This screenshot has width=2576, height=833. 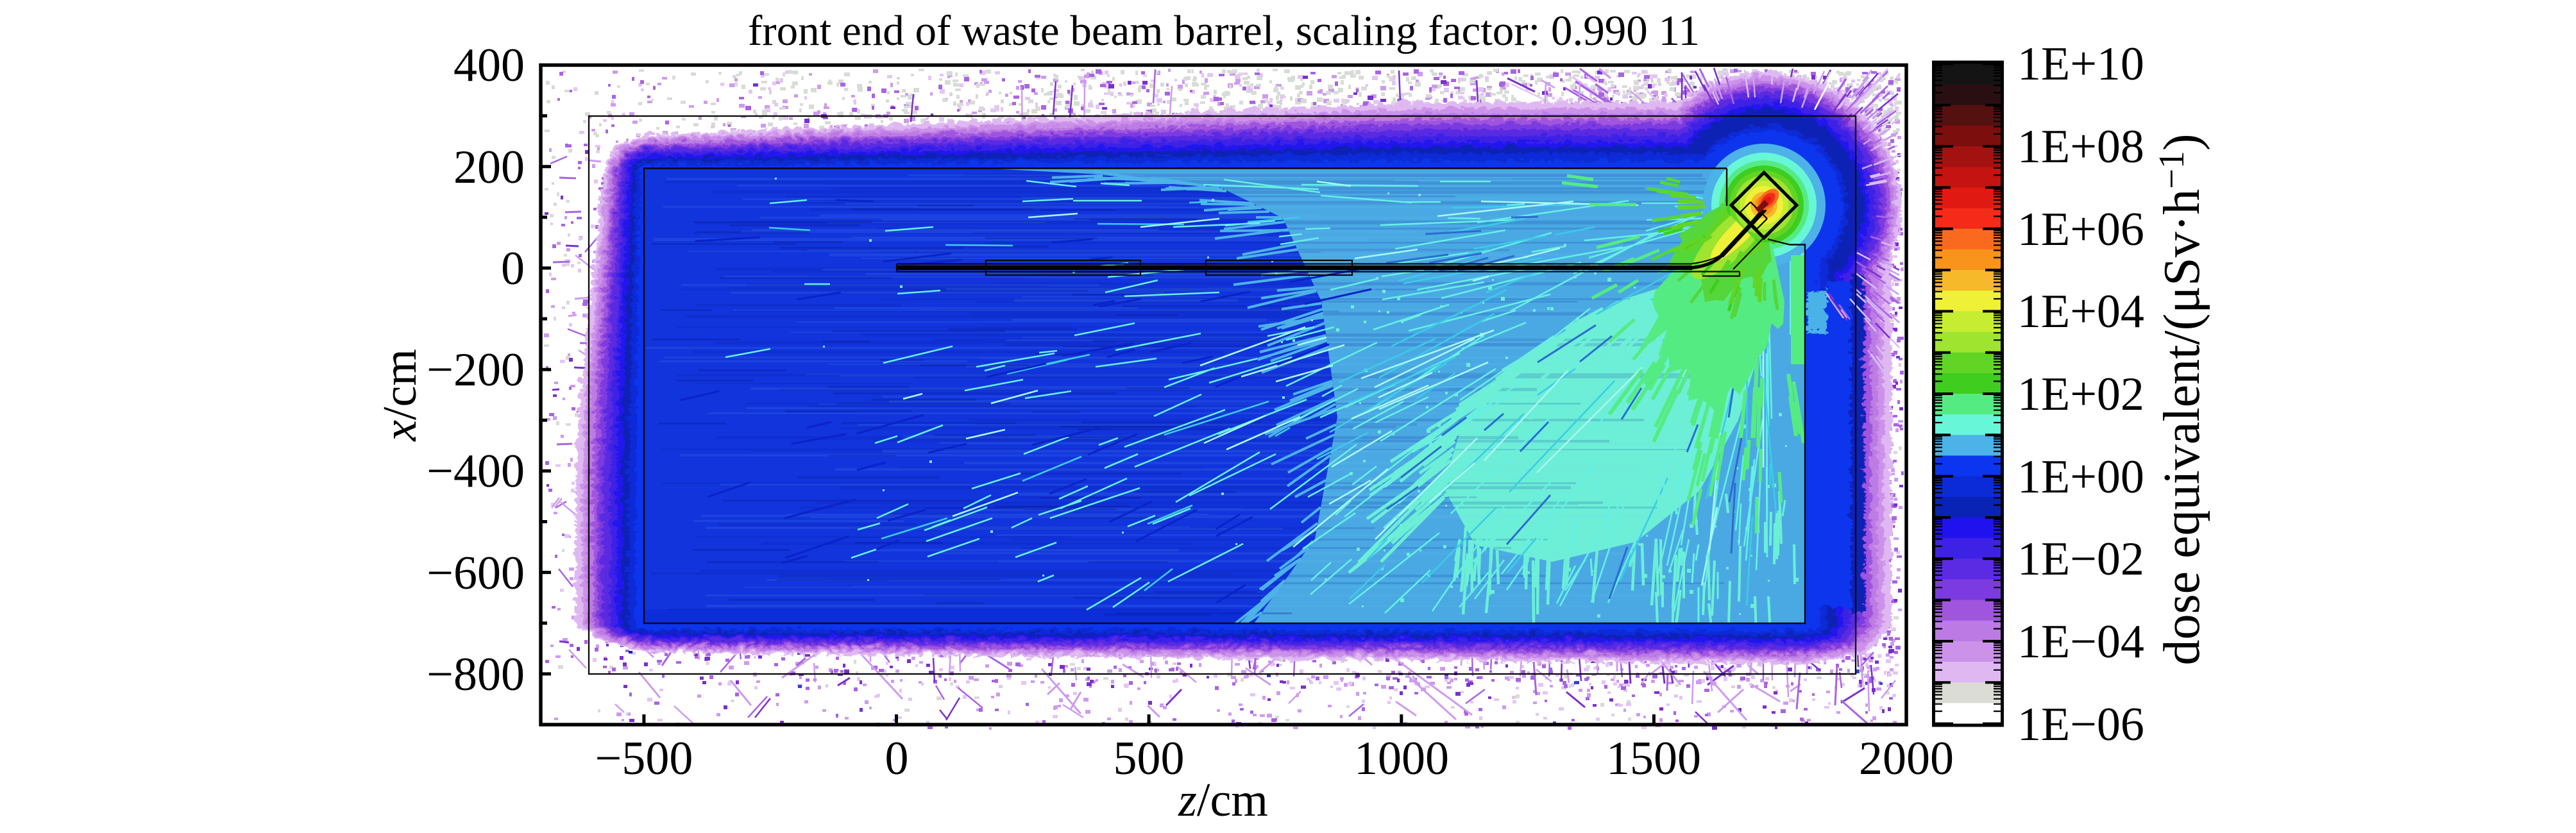 I want to click on svg-text: 1E+00, so click(x=2080, y=477).